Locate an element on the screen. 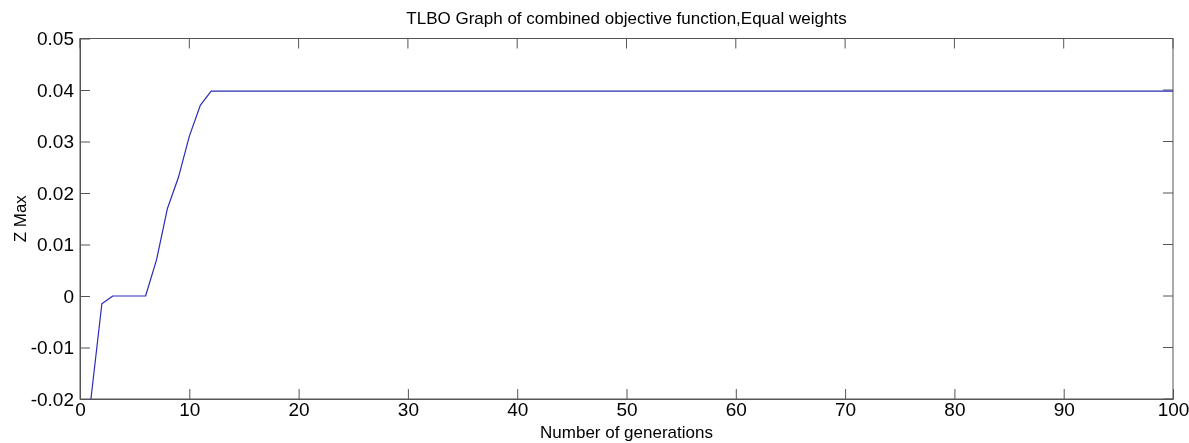 The image size is (1189, 443). y-tick-label: 0.03 is located at coordinates (55, 142).